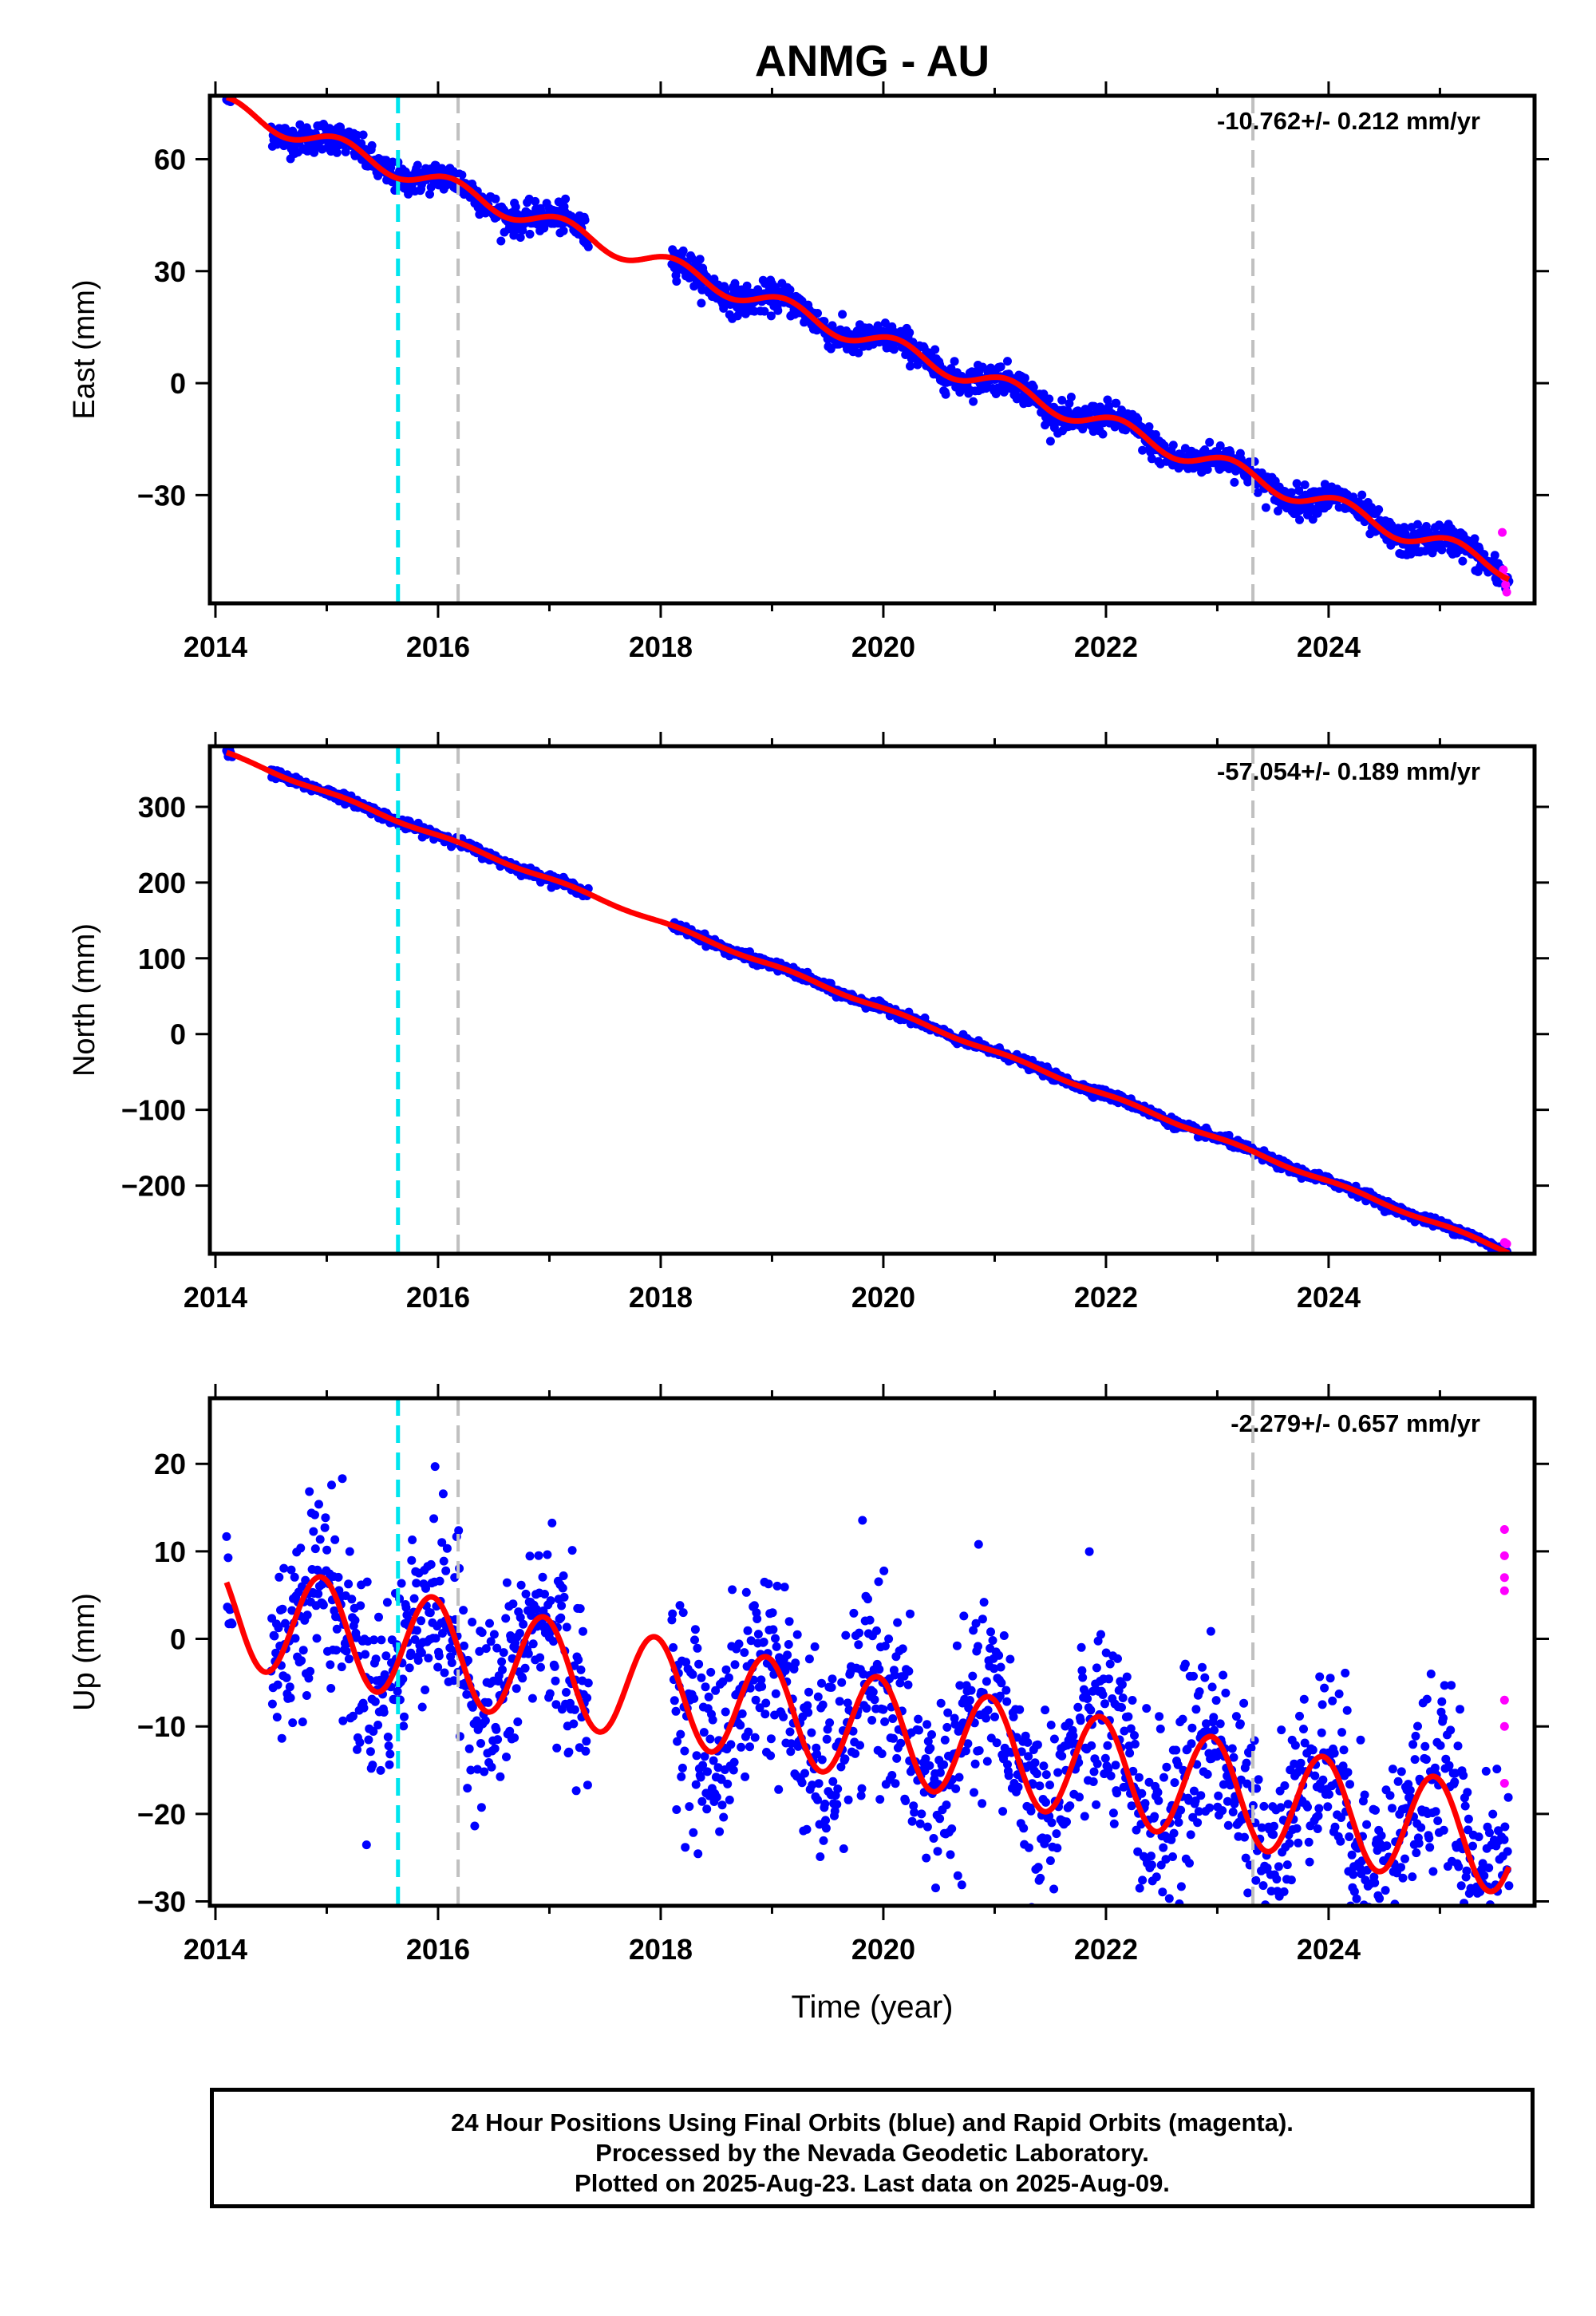 This screenshot has height=2316, width=1596. What do you see at coordinates (1106, 646) in the screenshot?
I see `x-tick-label: 2022` at bounding box center [1106, 646].